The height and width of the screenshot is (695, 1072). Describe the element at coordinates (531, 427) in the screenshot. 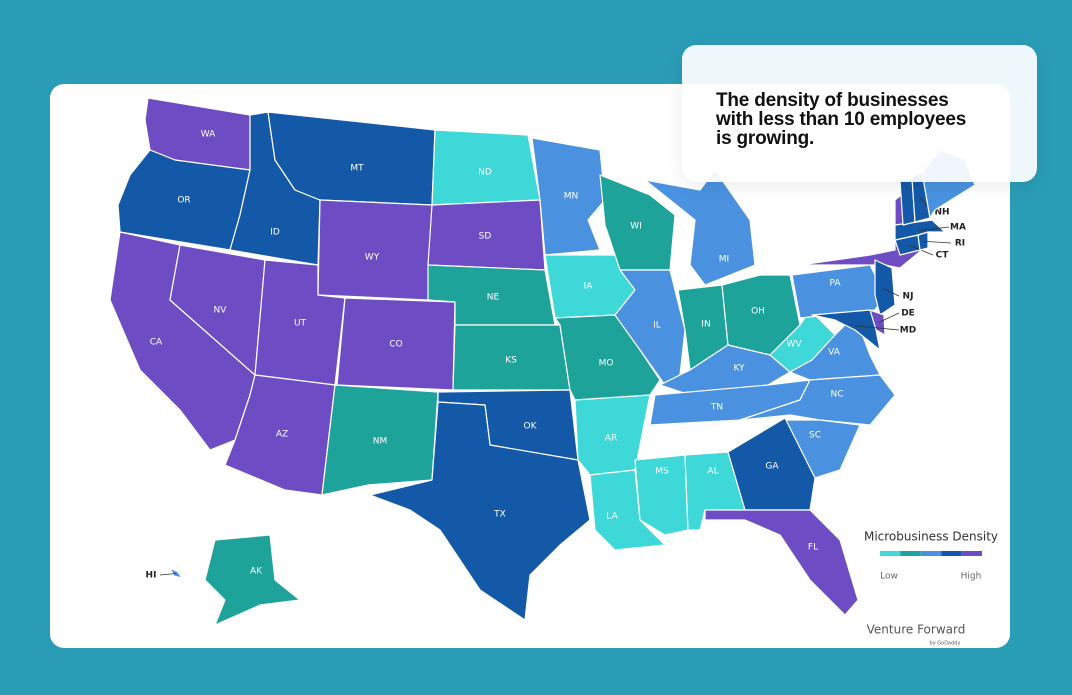

I see `state-label: OK` at that location.